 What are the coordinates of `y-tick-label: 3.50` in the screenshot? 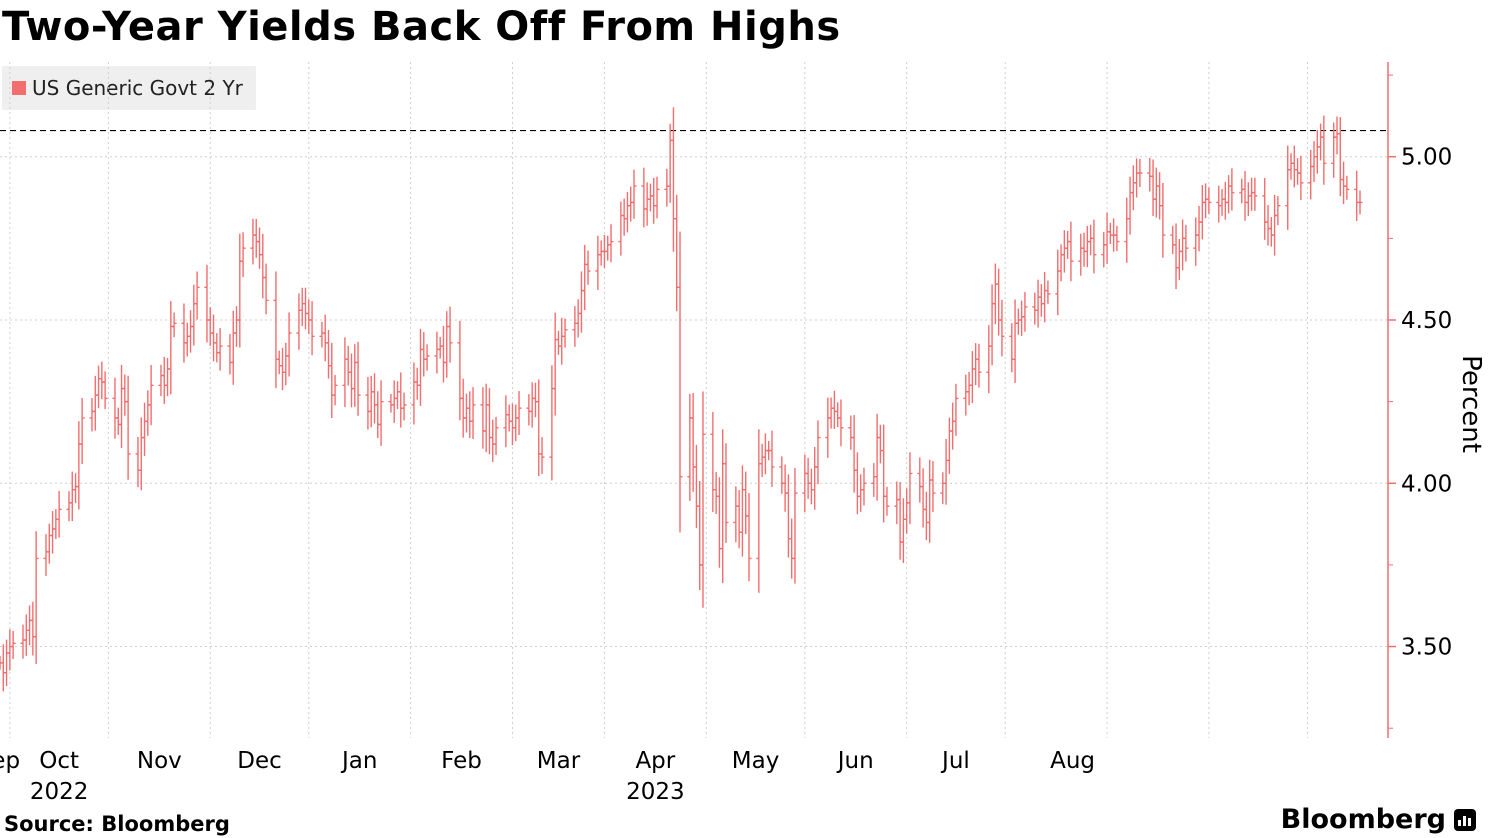 It's located at (1426, 648).